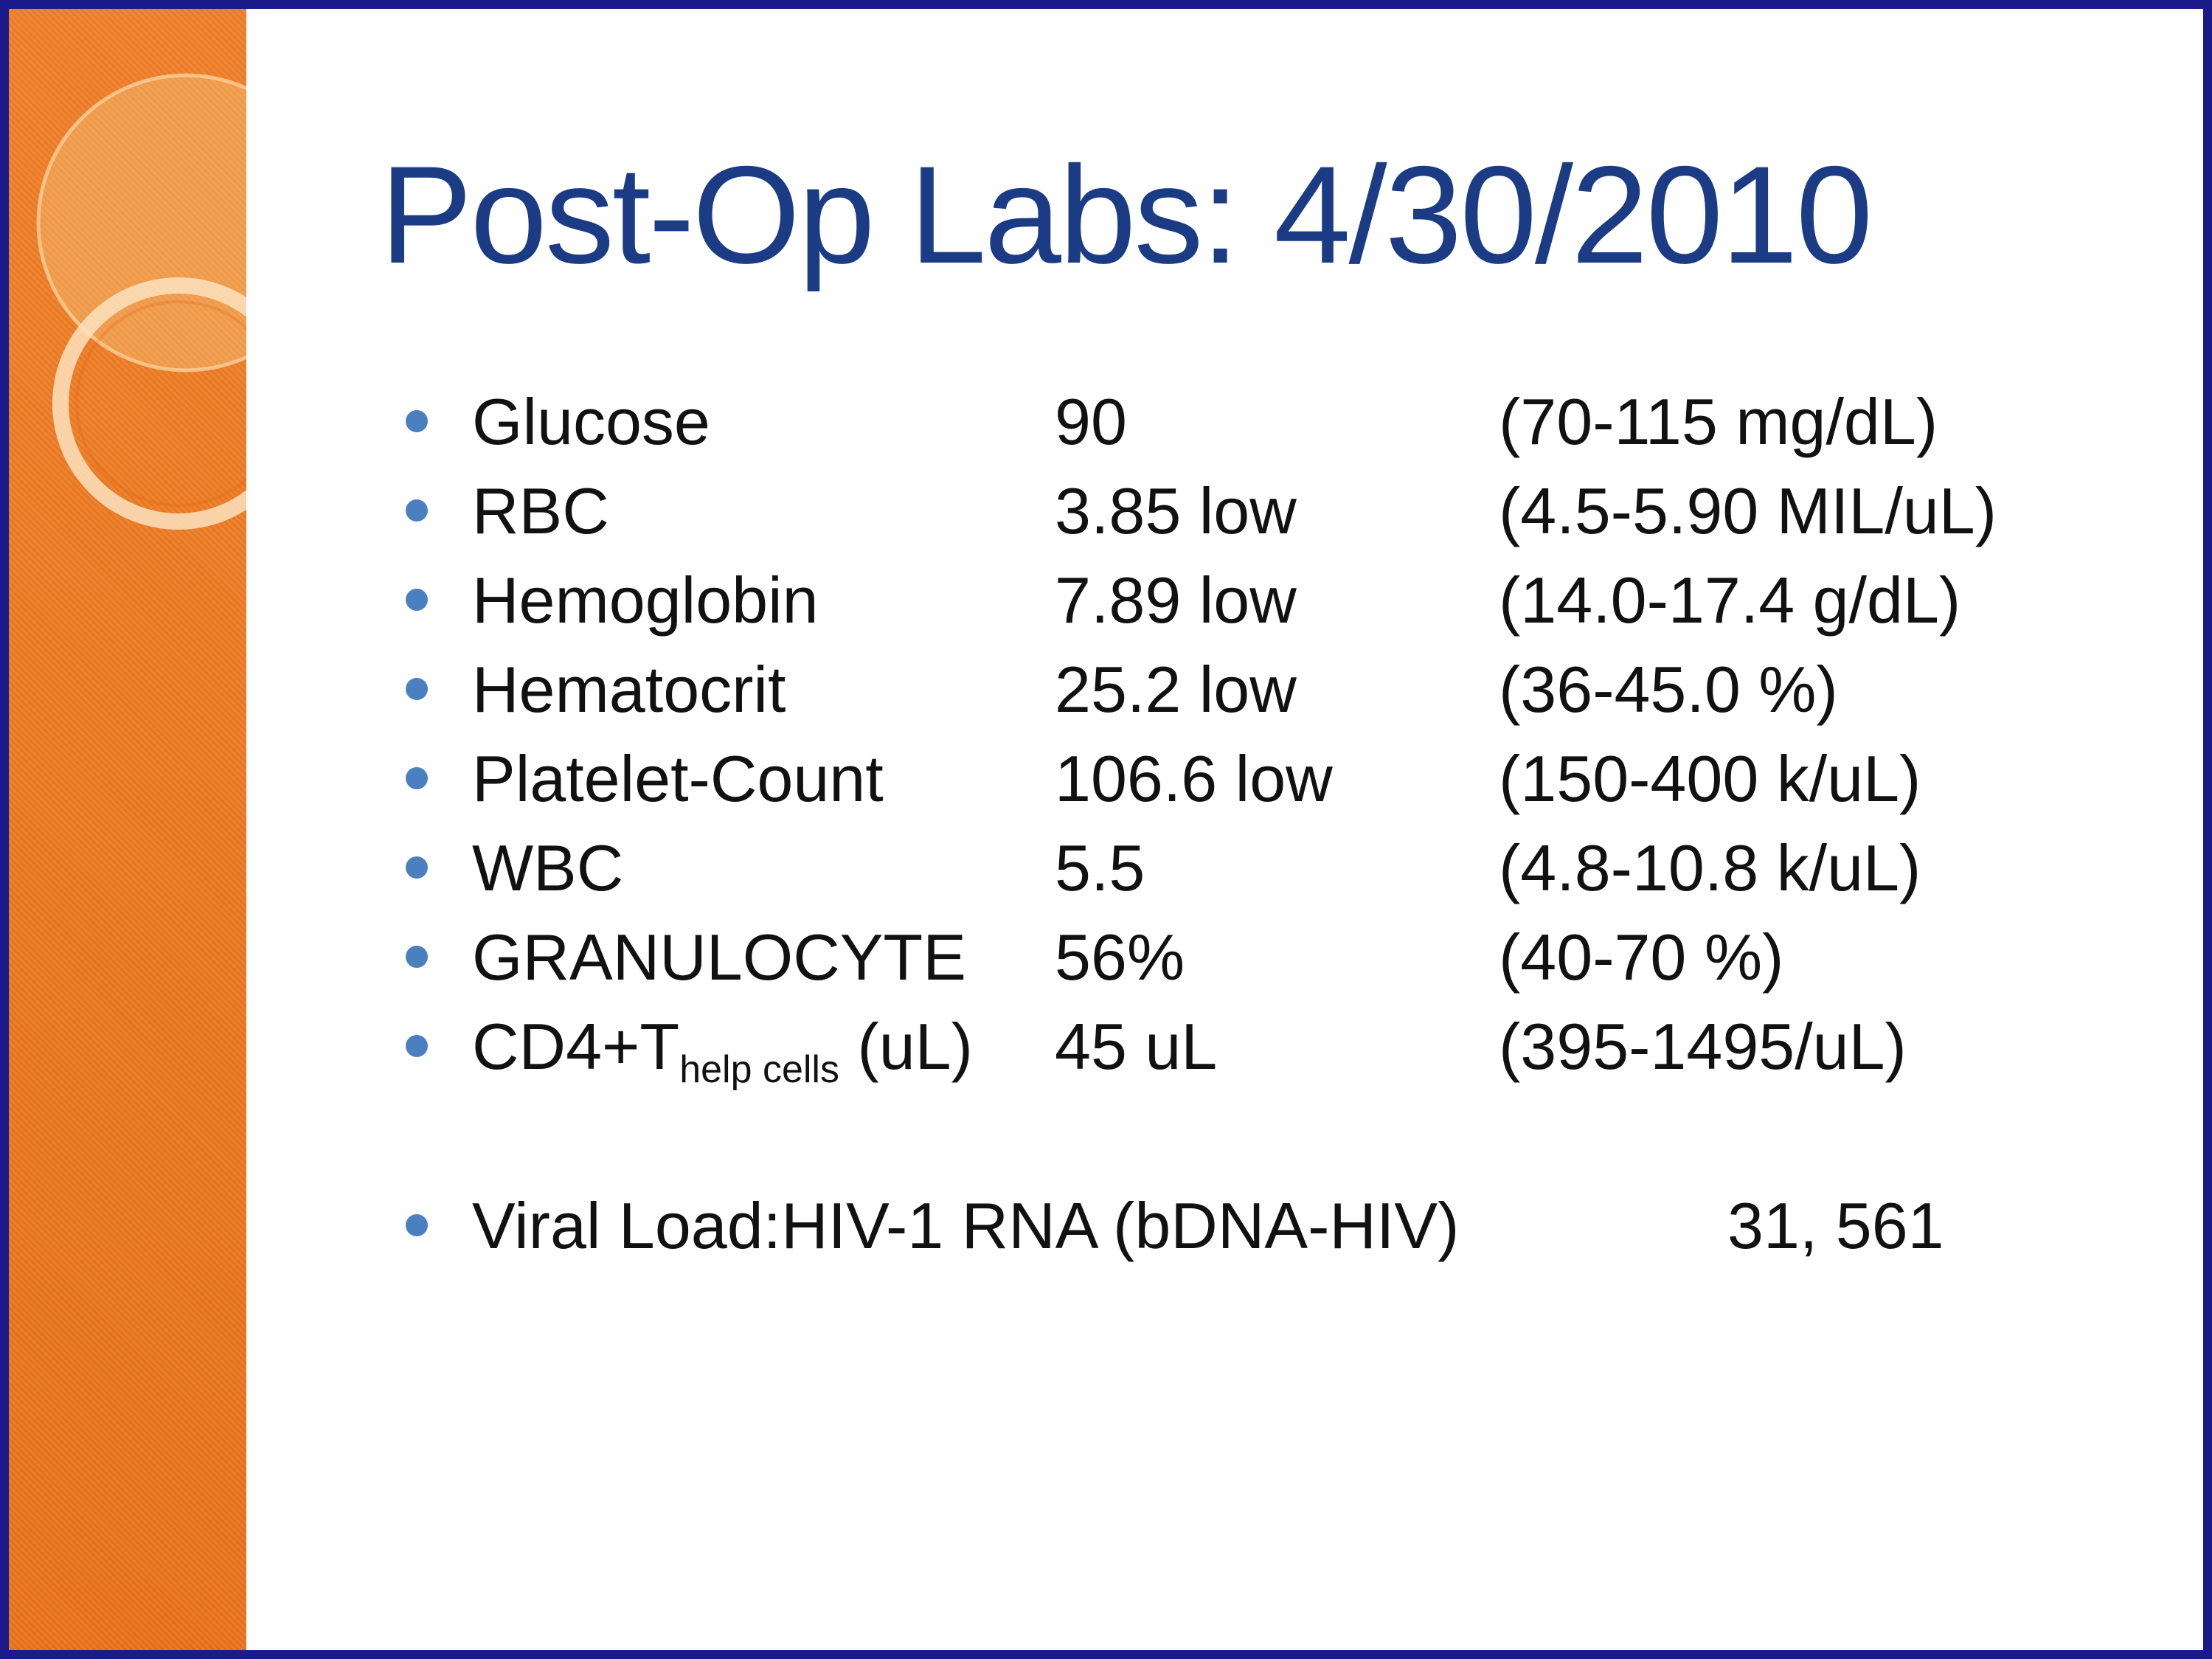  What do you see at coordinates (1748, 510) in the screenshot?
I see `lab-reference-range: (4.5-5.90 MIL/uL)` at bounding box center [1748, 510].